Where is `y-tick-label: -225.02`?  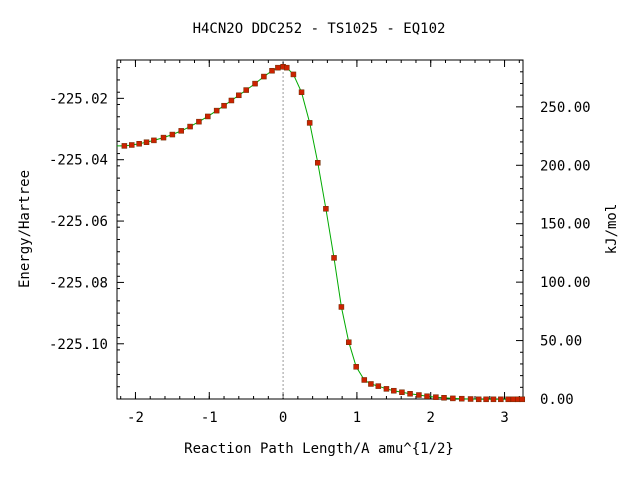 y-tick-label: -225.02 is located at coordinates (78, 99).